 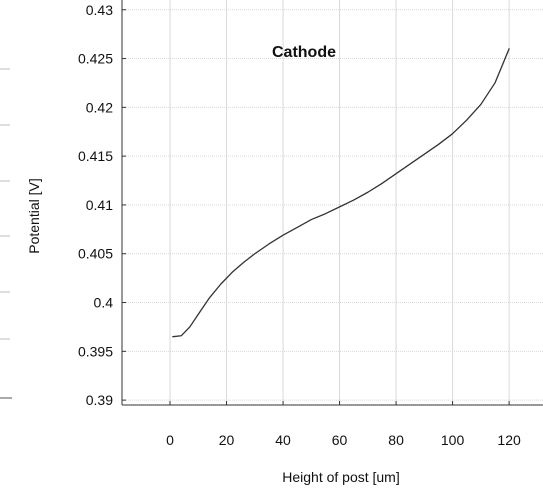 I want to click on x-tick-label: 80, so click(x=396, y=440).